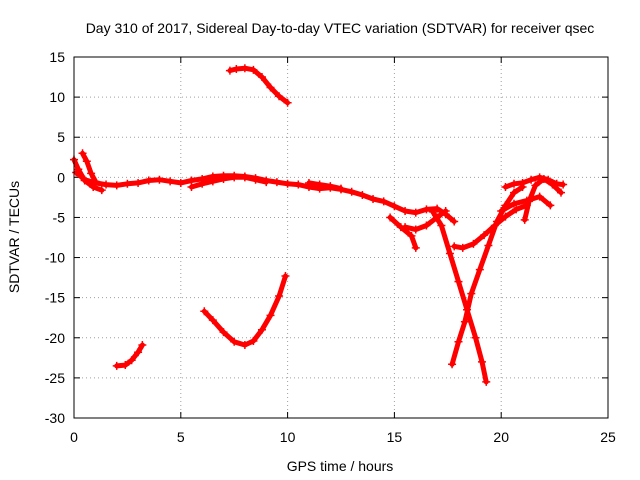 Image resolution: width=640 pixels, height=480 pixels. Describe the element at coordinates (55, 338) in the screenshot. I see `y-tick-label: -20` at that location.